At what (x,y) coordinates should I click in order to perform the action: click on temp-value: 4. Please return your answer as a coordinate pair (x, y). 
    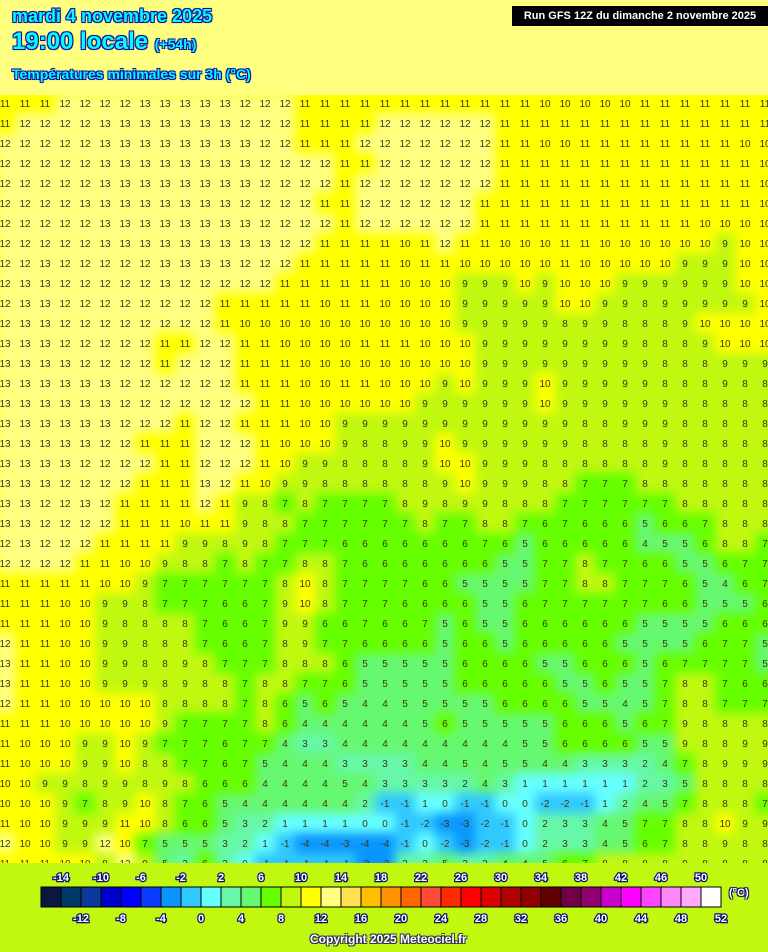
    Looking at the image, I should click on (505, 744).